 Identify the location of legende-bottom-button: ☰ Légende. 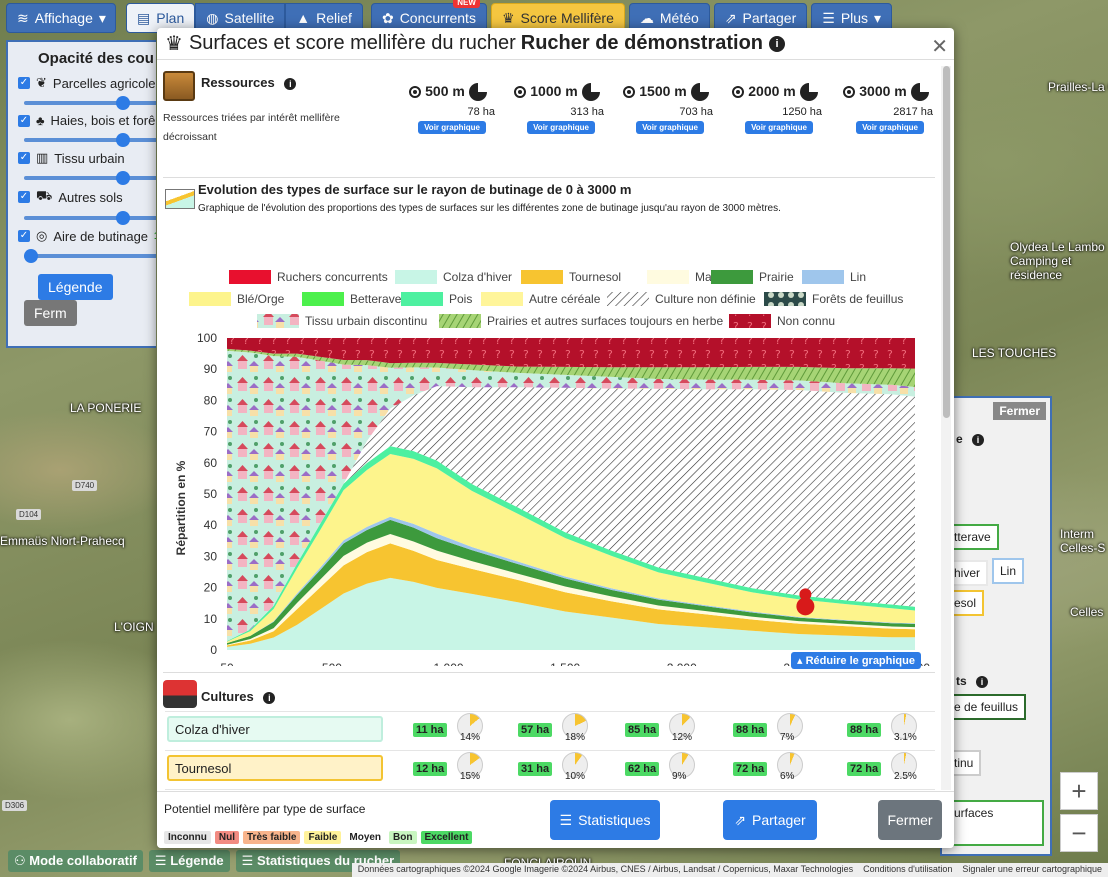
(189, 861).